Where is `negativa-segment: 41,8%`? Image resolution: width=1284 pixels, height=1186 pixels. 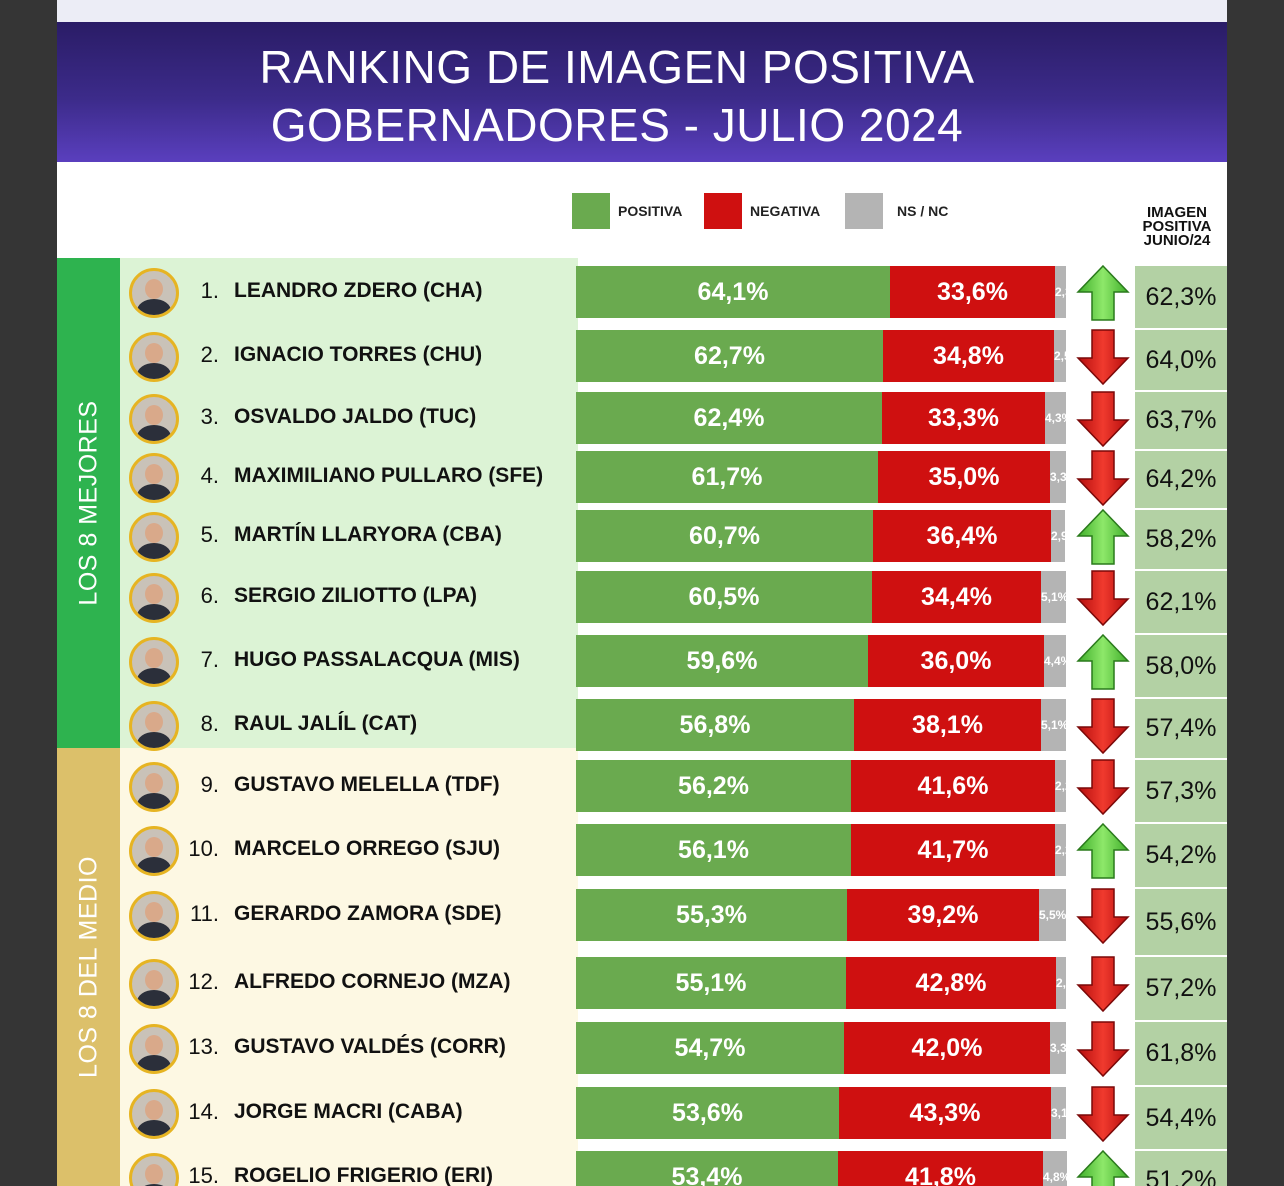 negativa-segment: 41,8% is located at coordinates (940, 1168).